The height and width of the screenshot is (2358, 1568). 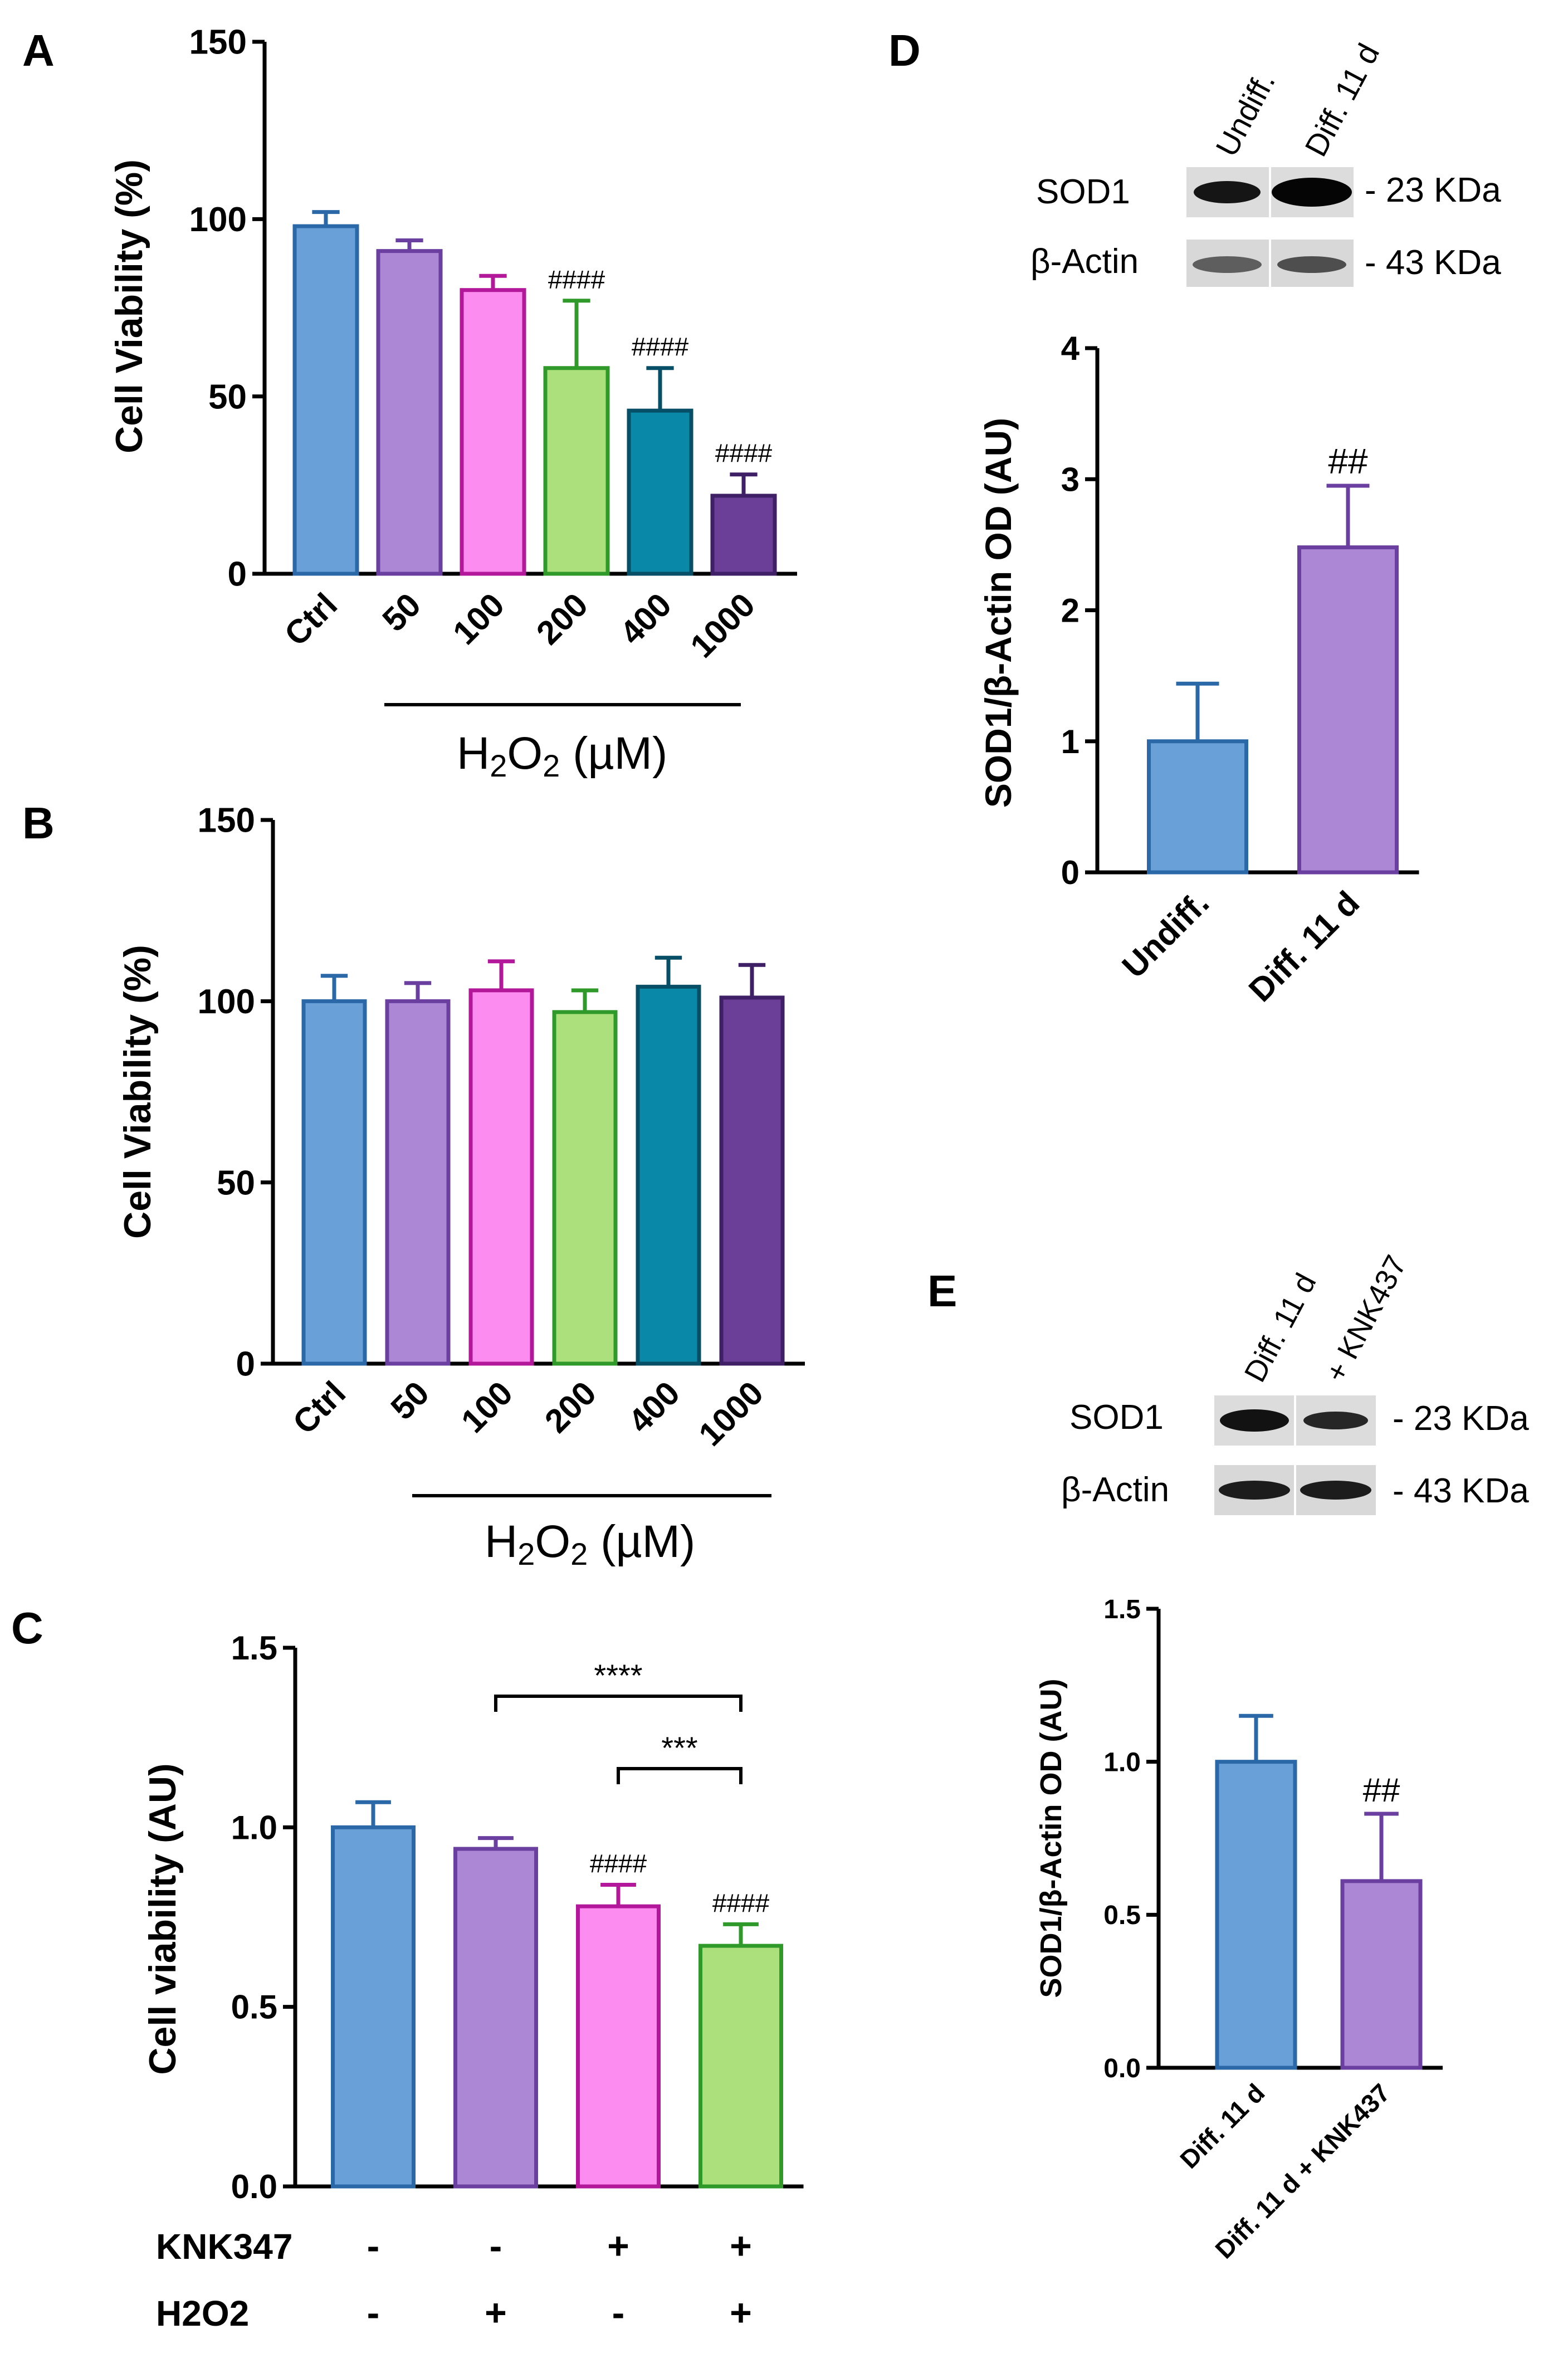 I want to click on panel-label-a: A, so click(x=38, y=50).